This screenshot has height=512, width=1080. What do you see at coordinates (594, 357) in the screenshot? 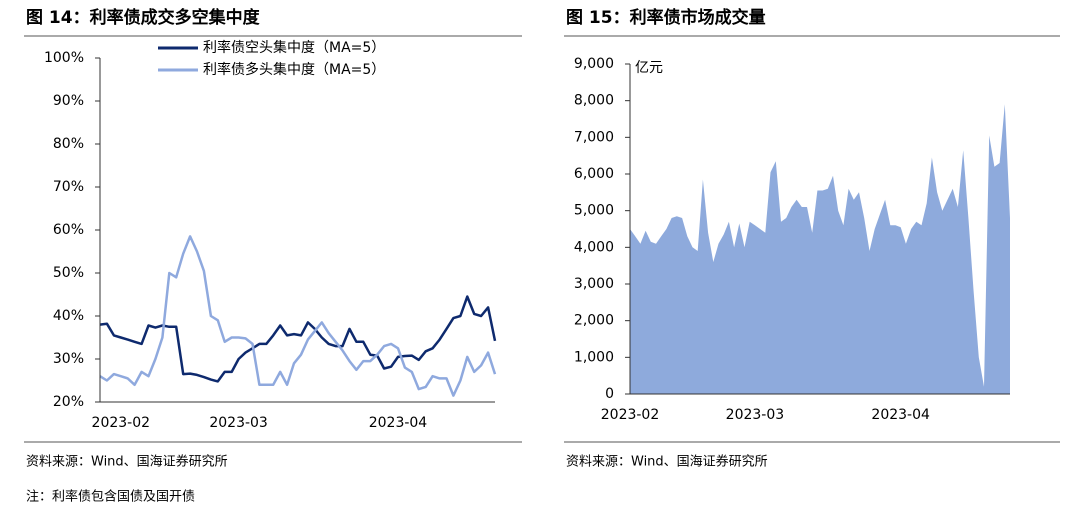
I see `y-tick-label: 1,000` at bounding box center [594, 357].